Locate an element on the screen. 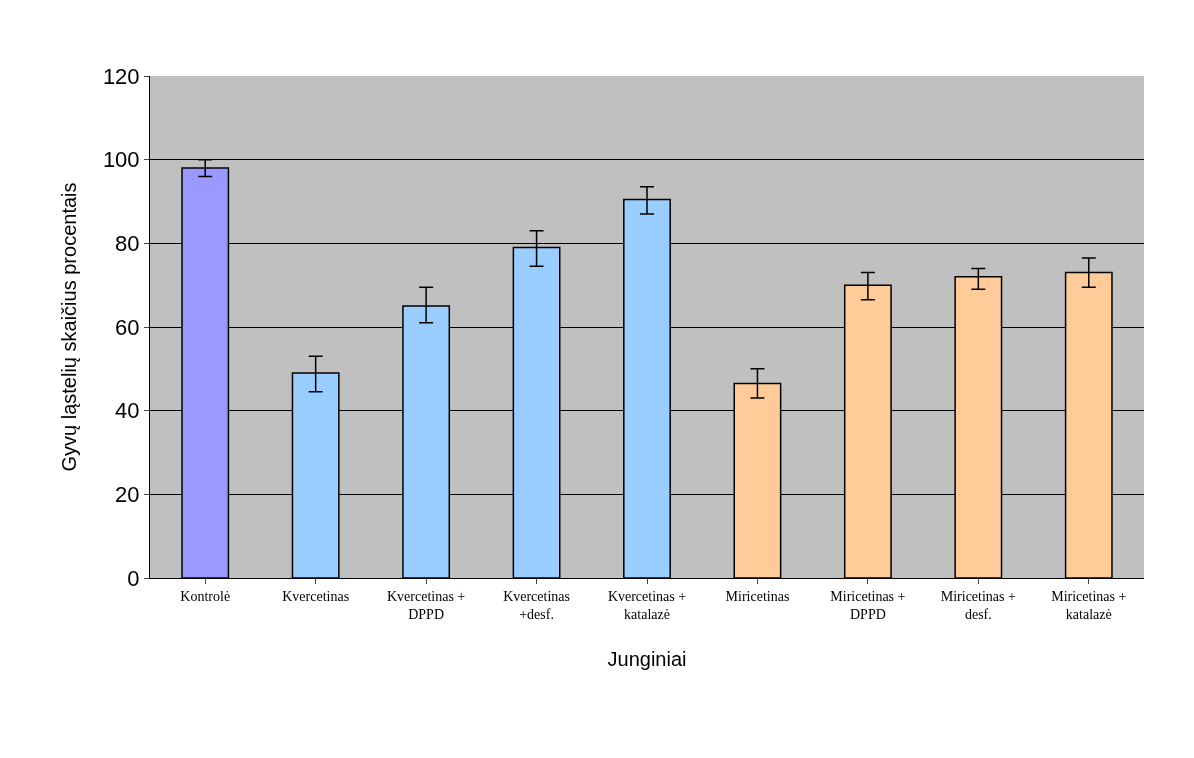 The height and width of the screenshot is (758, 1194). x-tick-label: Kontrolė is located at coordinates (205, 596).